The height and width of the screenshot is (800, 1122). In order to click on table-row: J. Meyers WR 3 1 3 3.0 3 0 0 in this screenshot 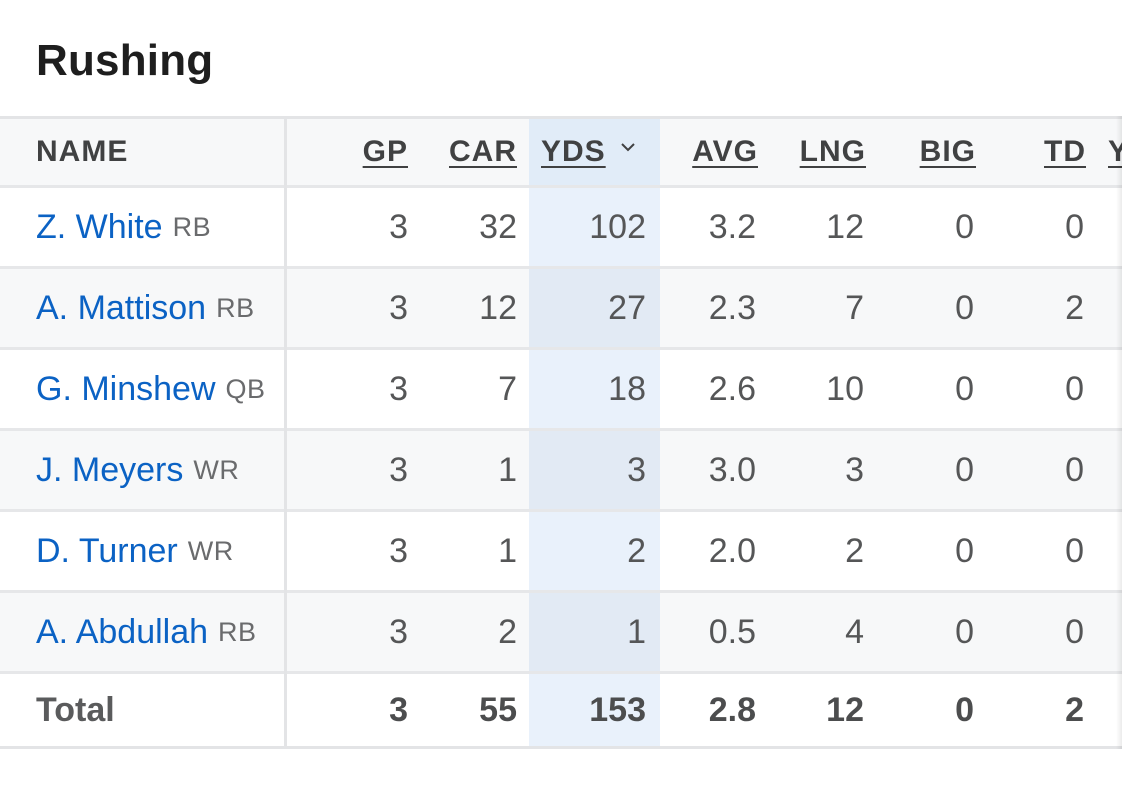, I will do `click(561, 471)`.